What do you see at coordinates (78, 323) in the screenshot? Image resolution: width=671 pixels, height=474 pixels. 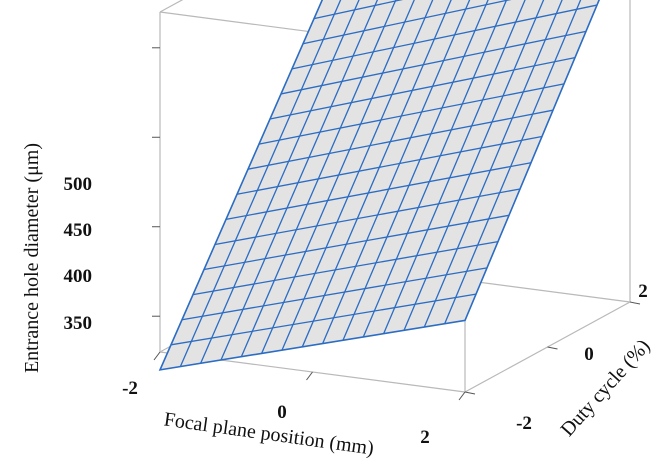 I see `z-tick-350: 350` at bounding box center [78, 323].